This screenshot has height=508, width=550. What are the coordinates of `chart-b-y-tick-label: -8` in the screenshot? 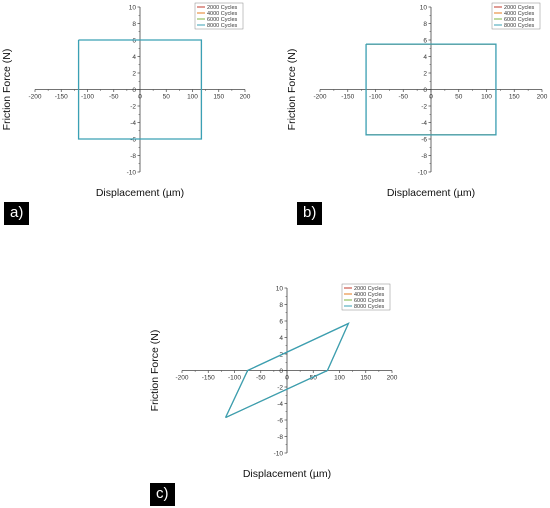 It's located at (424, 156).